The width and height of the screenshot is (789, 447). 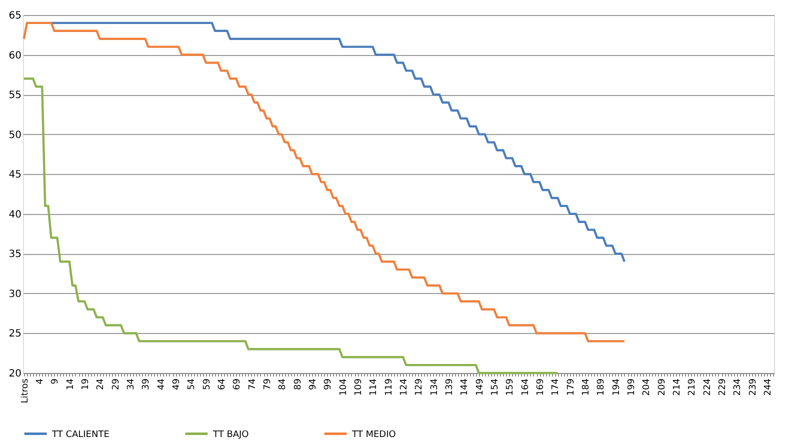 I want to click on x-tick-label: 34, so click(x=131, y=384).